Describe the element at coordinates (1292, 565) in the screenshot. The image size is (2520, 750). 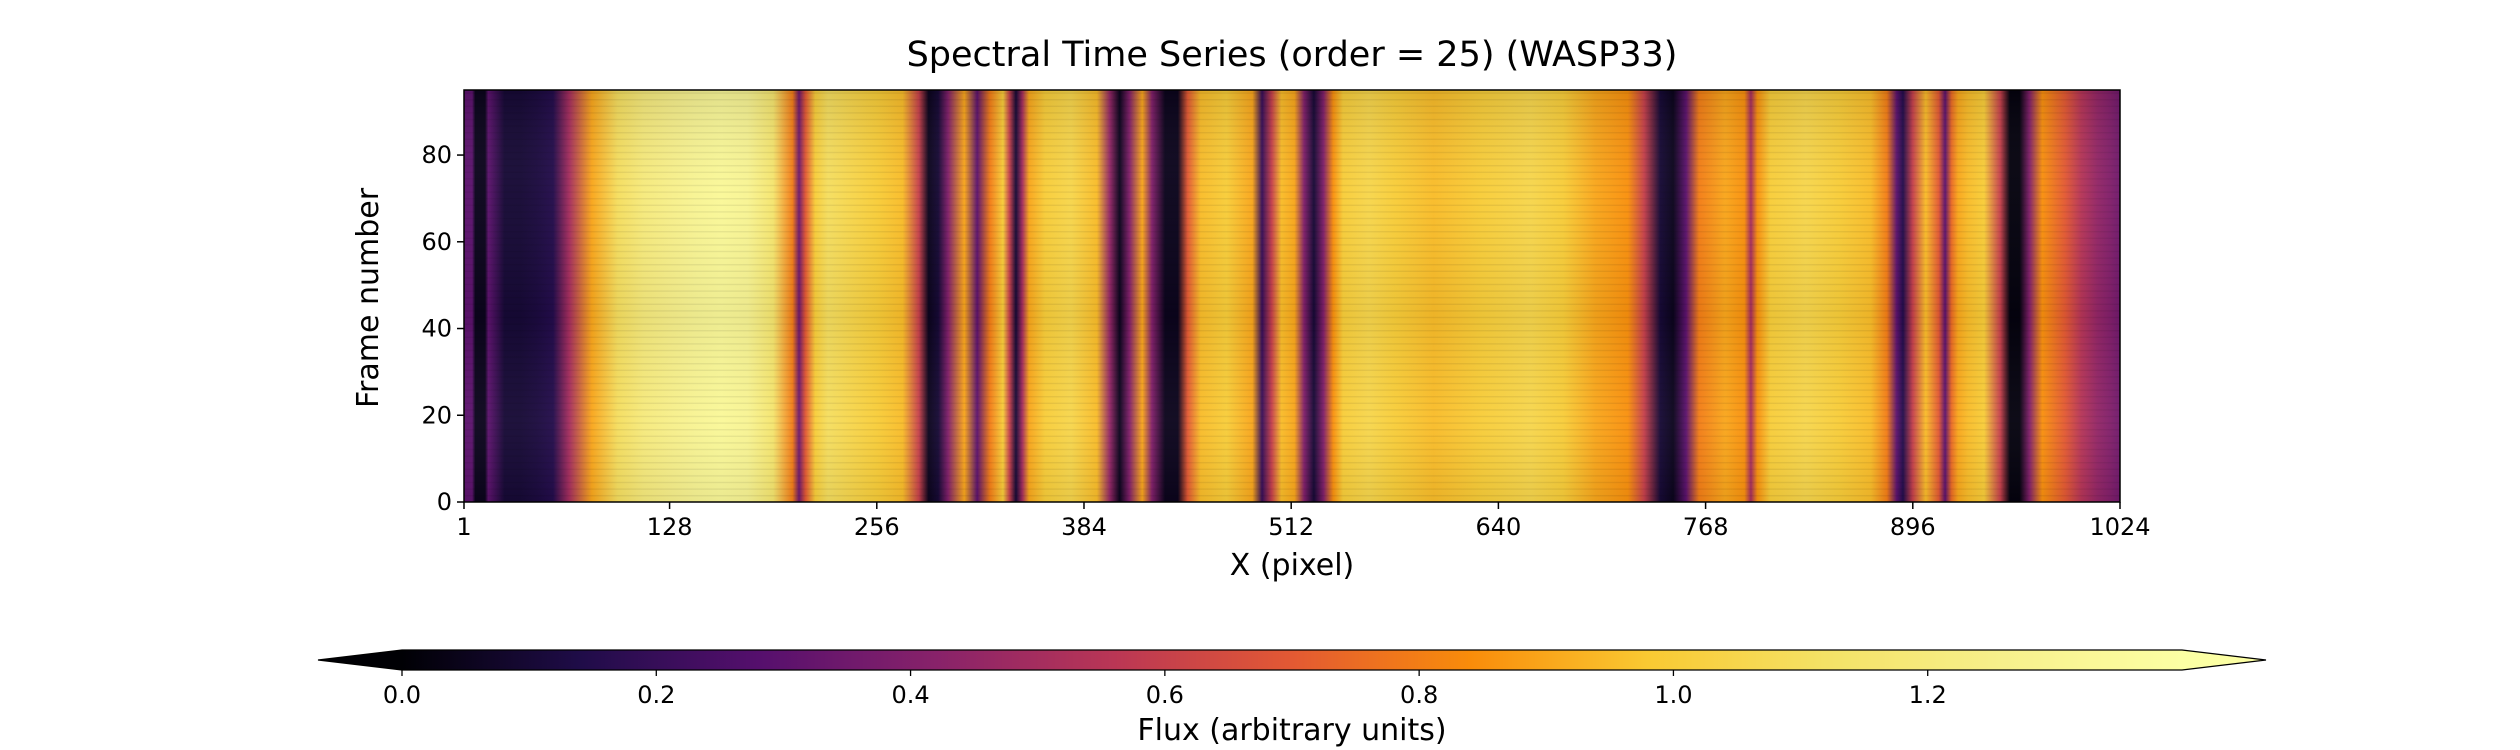
I see `x-axis-label: X (pixel)` at that location.